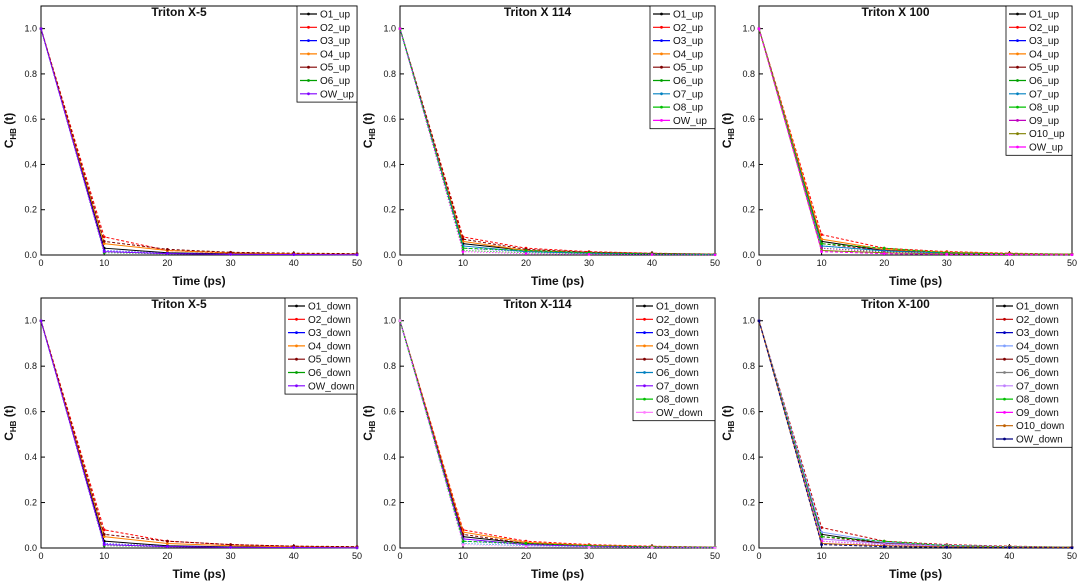 The image size is (1082, 587). What do you see at coordinates (1037, 333) in the screenshot?
I see `legend-label: O3_down` at bounding box center [1037, 333].